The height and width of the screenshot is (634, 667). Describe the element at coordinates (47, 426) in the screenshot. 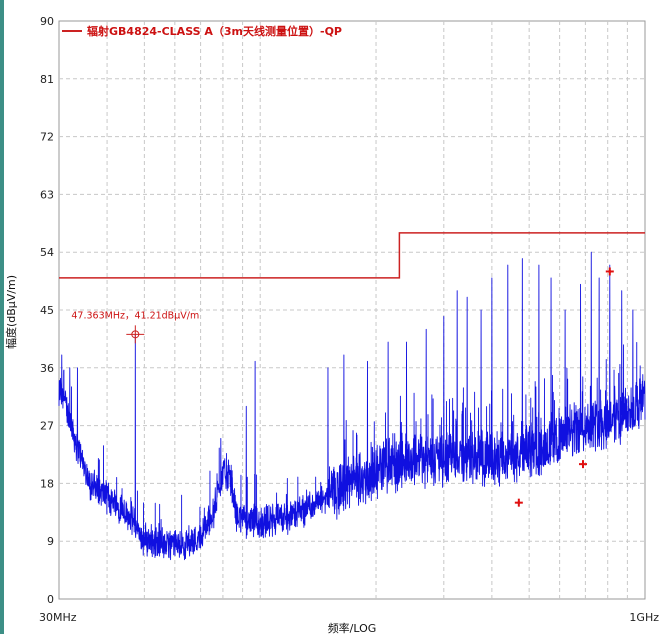

I see `y-tick-label: 27` at that location.